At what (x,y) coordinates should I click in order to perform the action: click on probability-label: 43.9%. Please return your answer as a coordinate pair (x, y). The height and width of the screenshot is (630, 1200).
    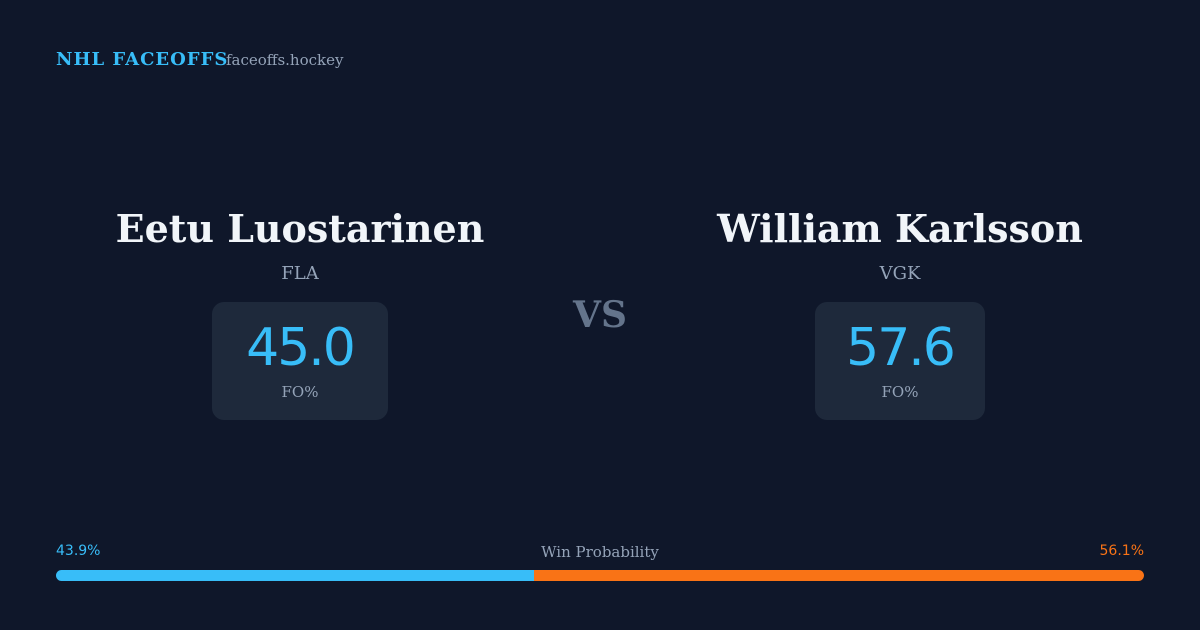
    Looking at the image, I should click on (78, 551).